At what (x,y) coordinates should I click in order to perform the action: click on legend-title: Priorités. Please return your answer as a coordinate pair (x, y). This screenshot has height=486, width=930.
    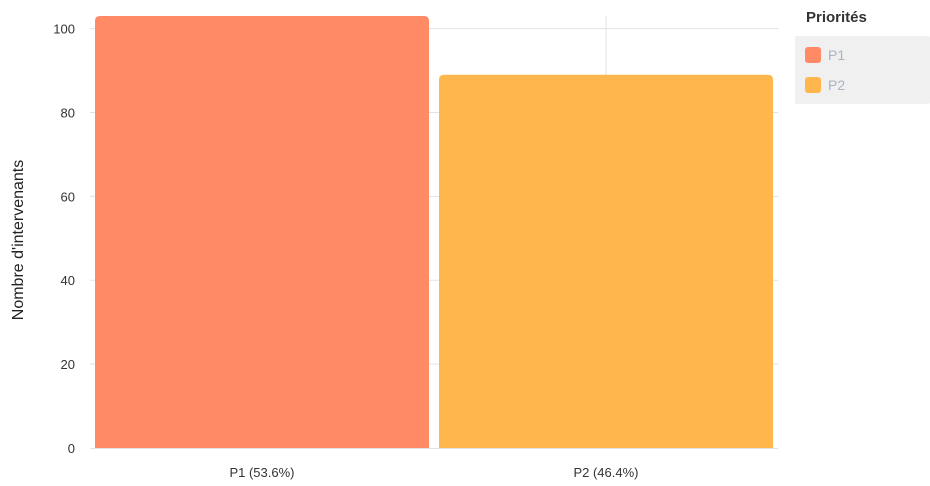
    Looking at the image, I should click on (836, 17).